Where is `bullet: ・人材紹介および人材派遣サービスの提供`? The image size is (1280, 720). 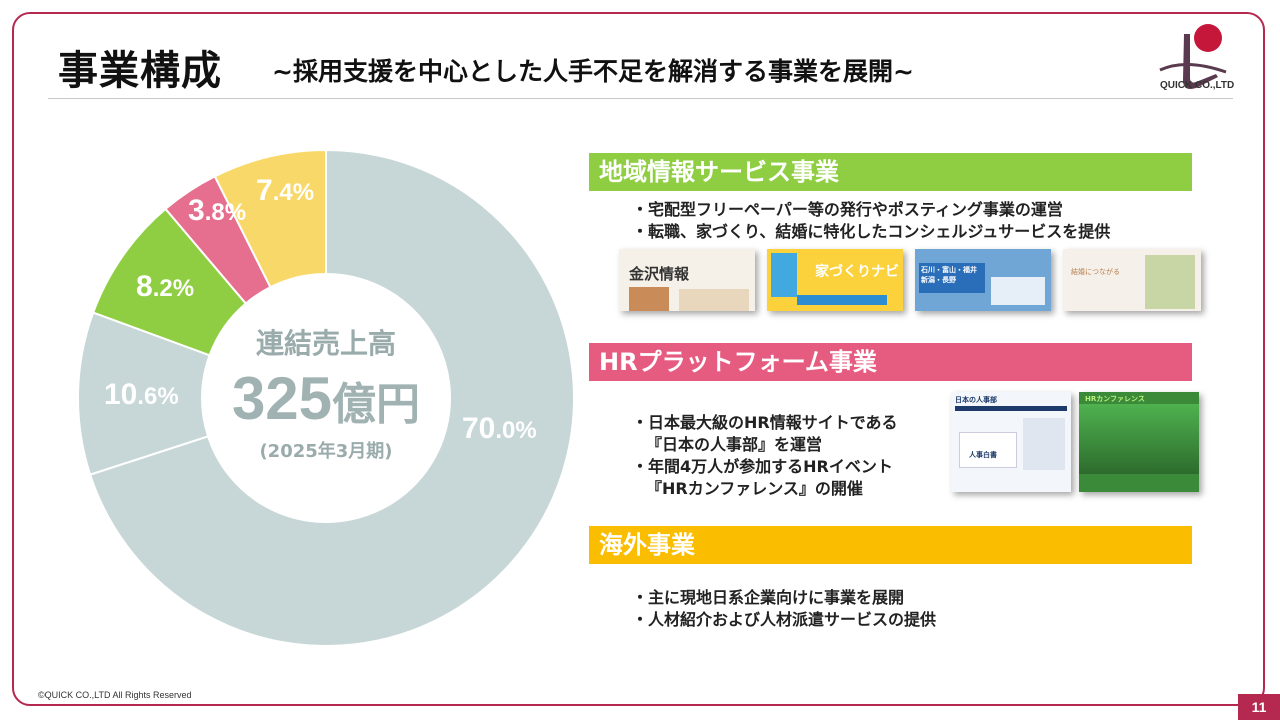 bullet: ・人材紹介および人材派遣サービスの提供 is located at coordinates (784, 619).